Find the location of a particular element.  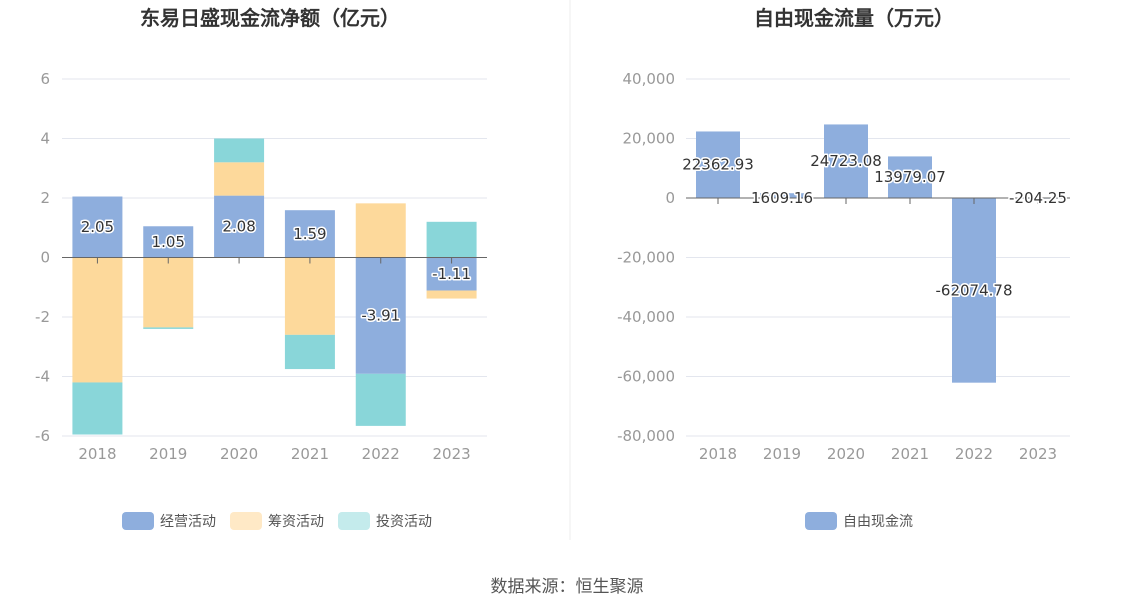

data-label: -1.11 is located at coordinates (451, 274).